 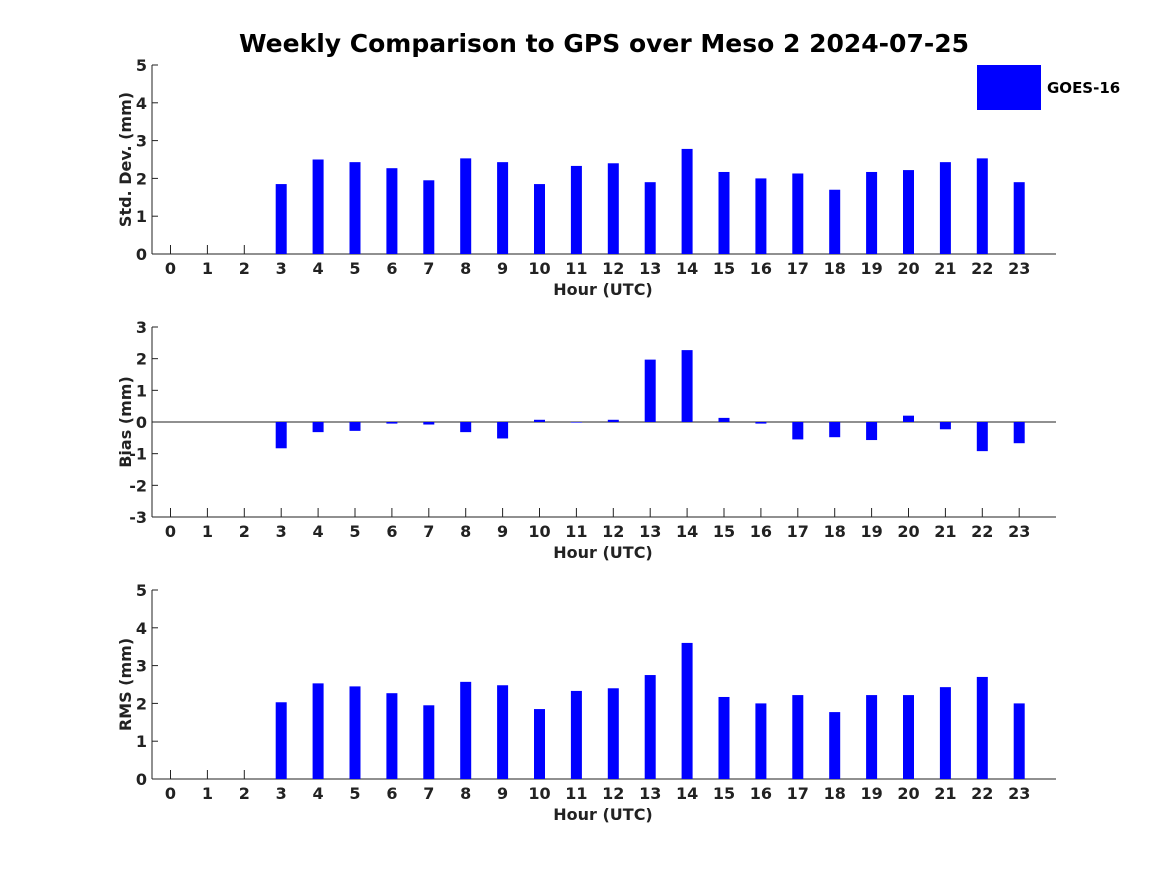 I want to click on x-tick-label: 19, so click(x=871, y=268).